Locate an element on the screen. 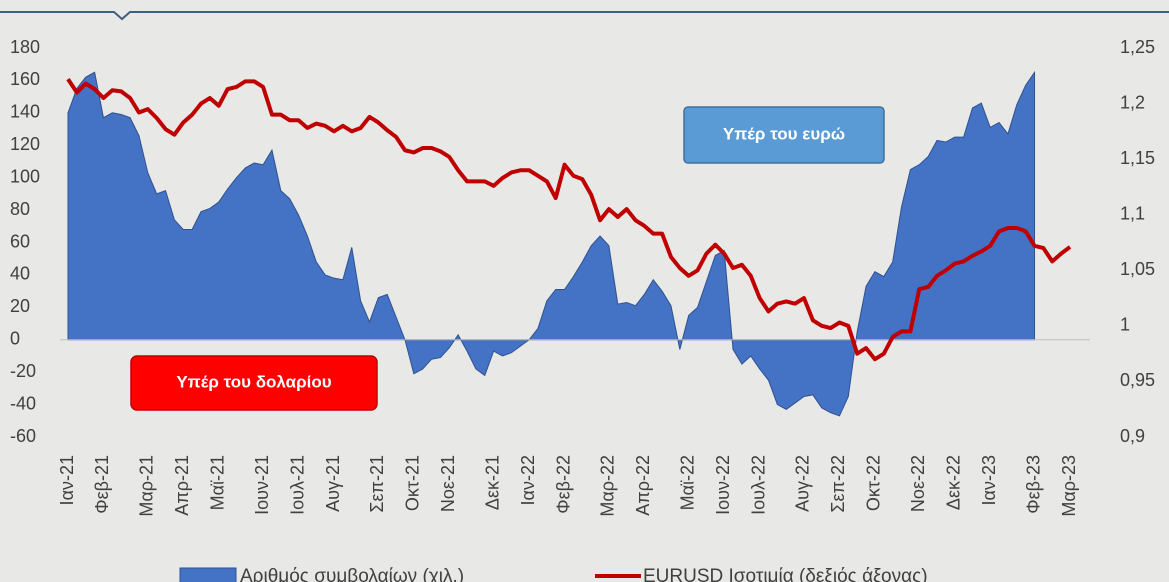  top-rule is located at coordinates (584, 16).